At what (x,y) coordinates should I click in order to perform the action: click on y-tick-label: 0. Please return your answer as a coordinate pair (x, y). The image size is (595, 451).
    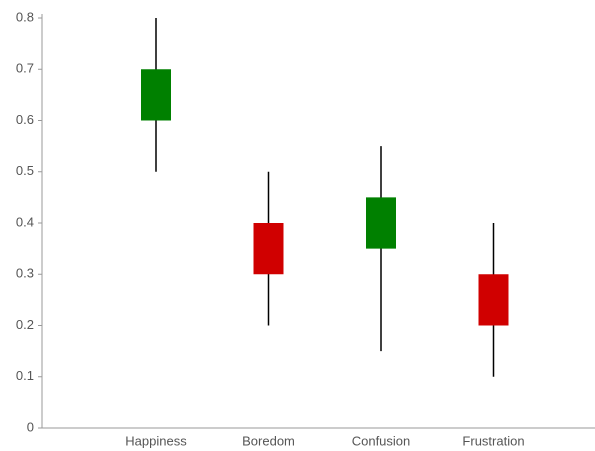
    Looking at the image, I should click on (30, 426).